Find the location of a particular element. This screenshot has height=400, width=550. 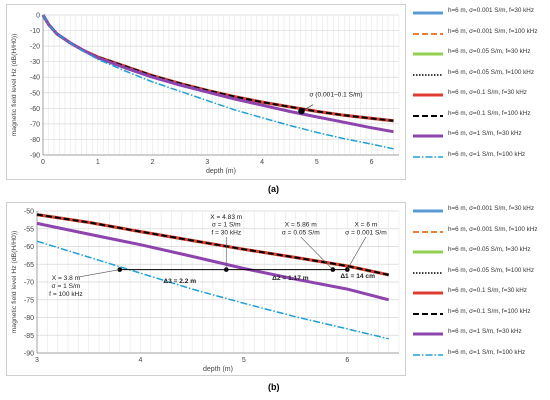

x-tick-label: 1 is located at coordinates (98, 162).